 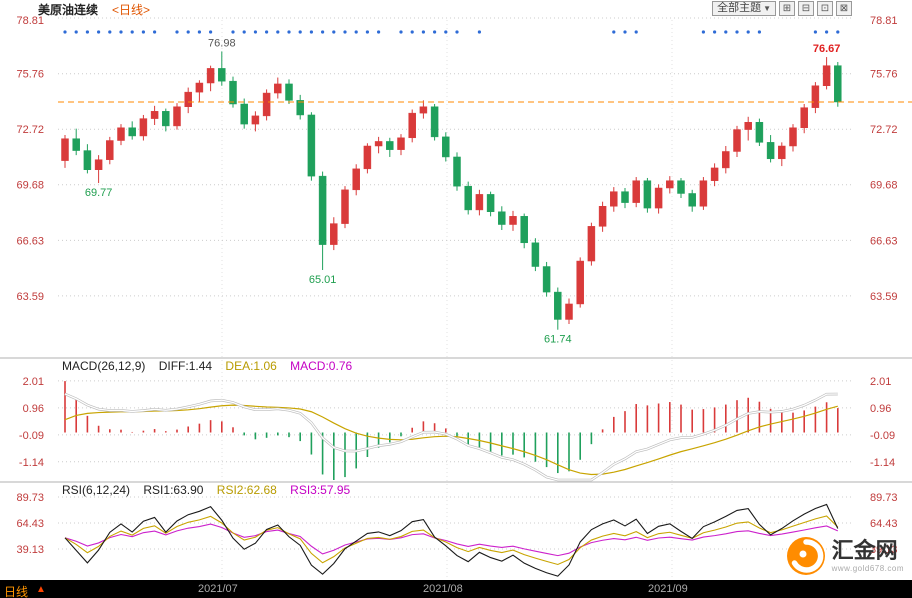 What do you see at coordinates (825, 8) in the screenshot?
I see `layout-single-button: ⊡` at bounding box center [825, 8].